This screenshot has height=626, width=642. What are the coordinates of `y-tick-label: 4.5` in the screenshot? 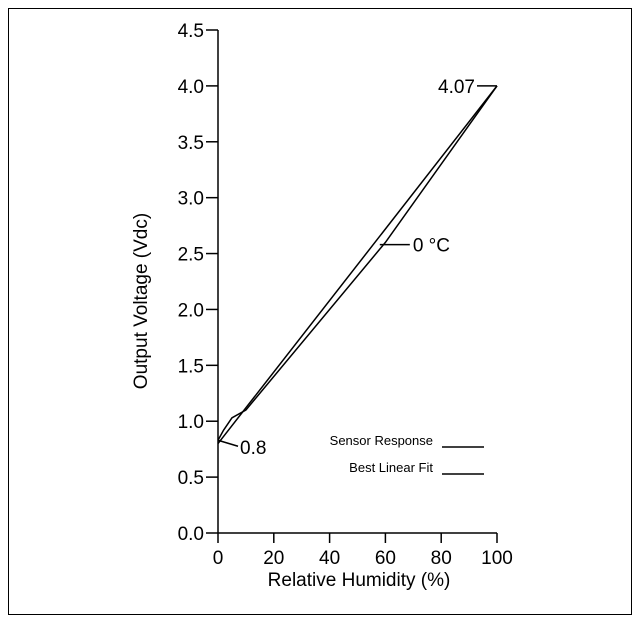 It's located at (191, 31).